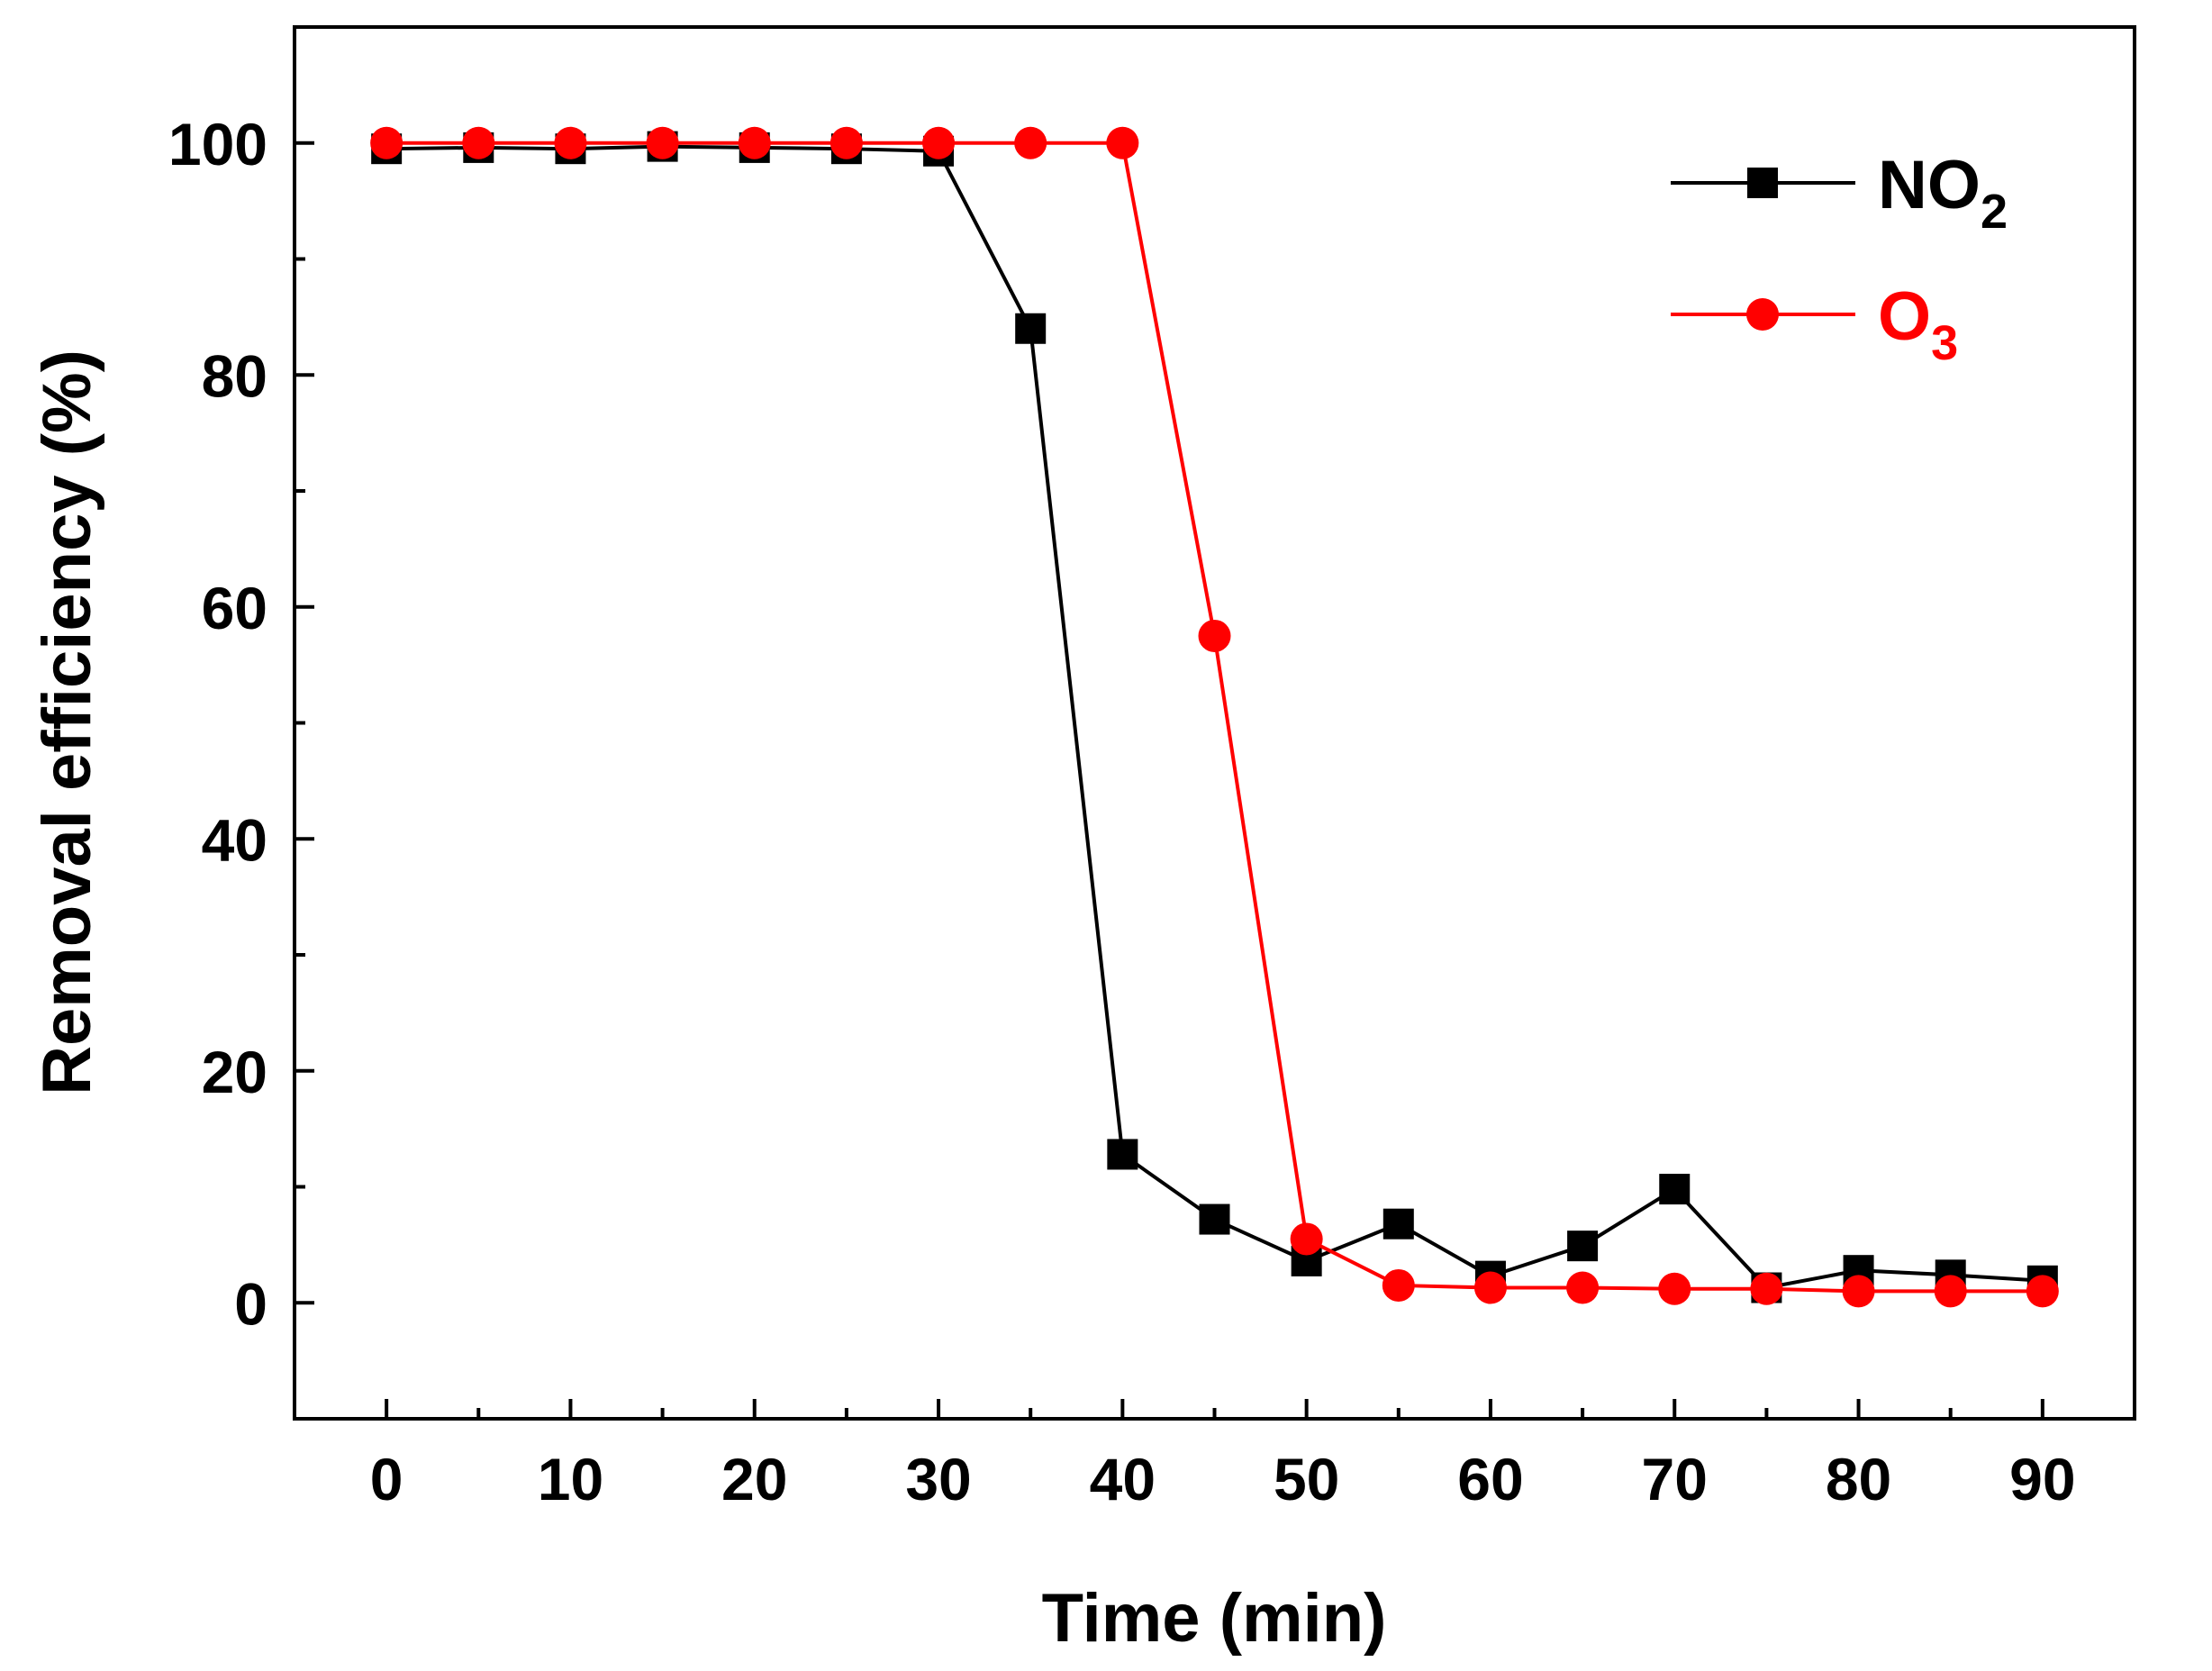 The height and width of the screenshot is (1671, 2212). What do you see at coordinates (1123, 1479) in the screenshot?
I see `x-tick-label: 40` at bounding box center [1123, 1479].